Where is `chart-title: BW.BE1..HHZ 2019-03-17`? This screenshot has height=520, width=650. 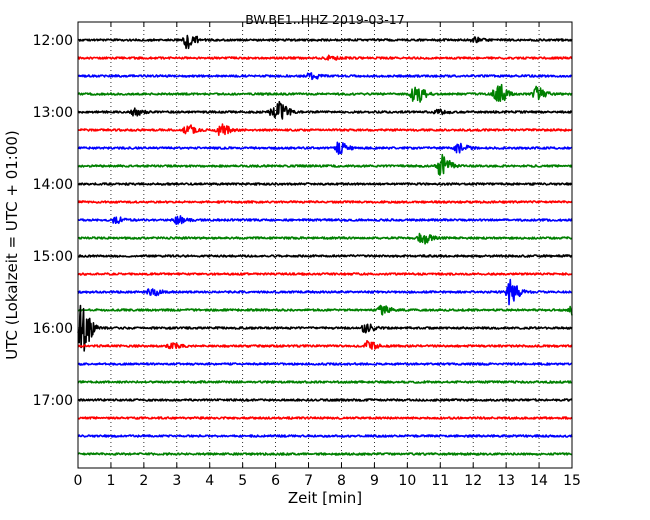
chart-title: BW.BE1..HHZ 2019-03-17 is located at coordinates (324, 19).